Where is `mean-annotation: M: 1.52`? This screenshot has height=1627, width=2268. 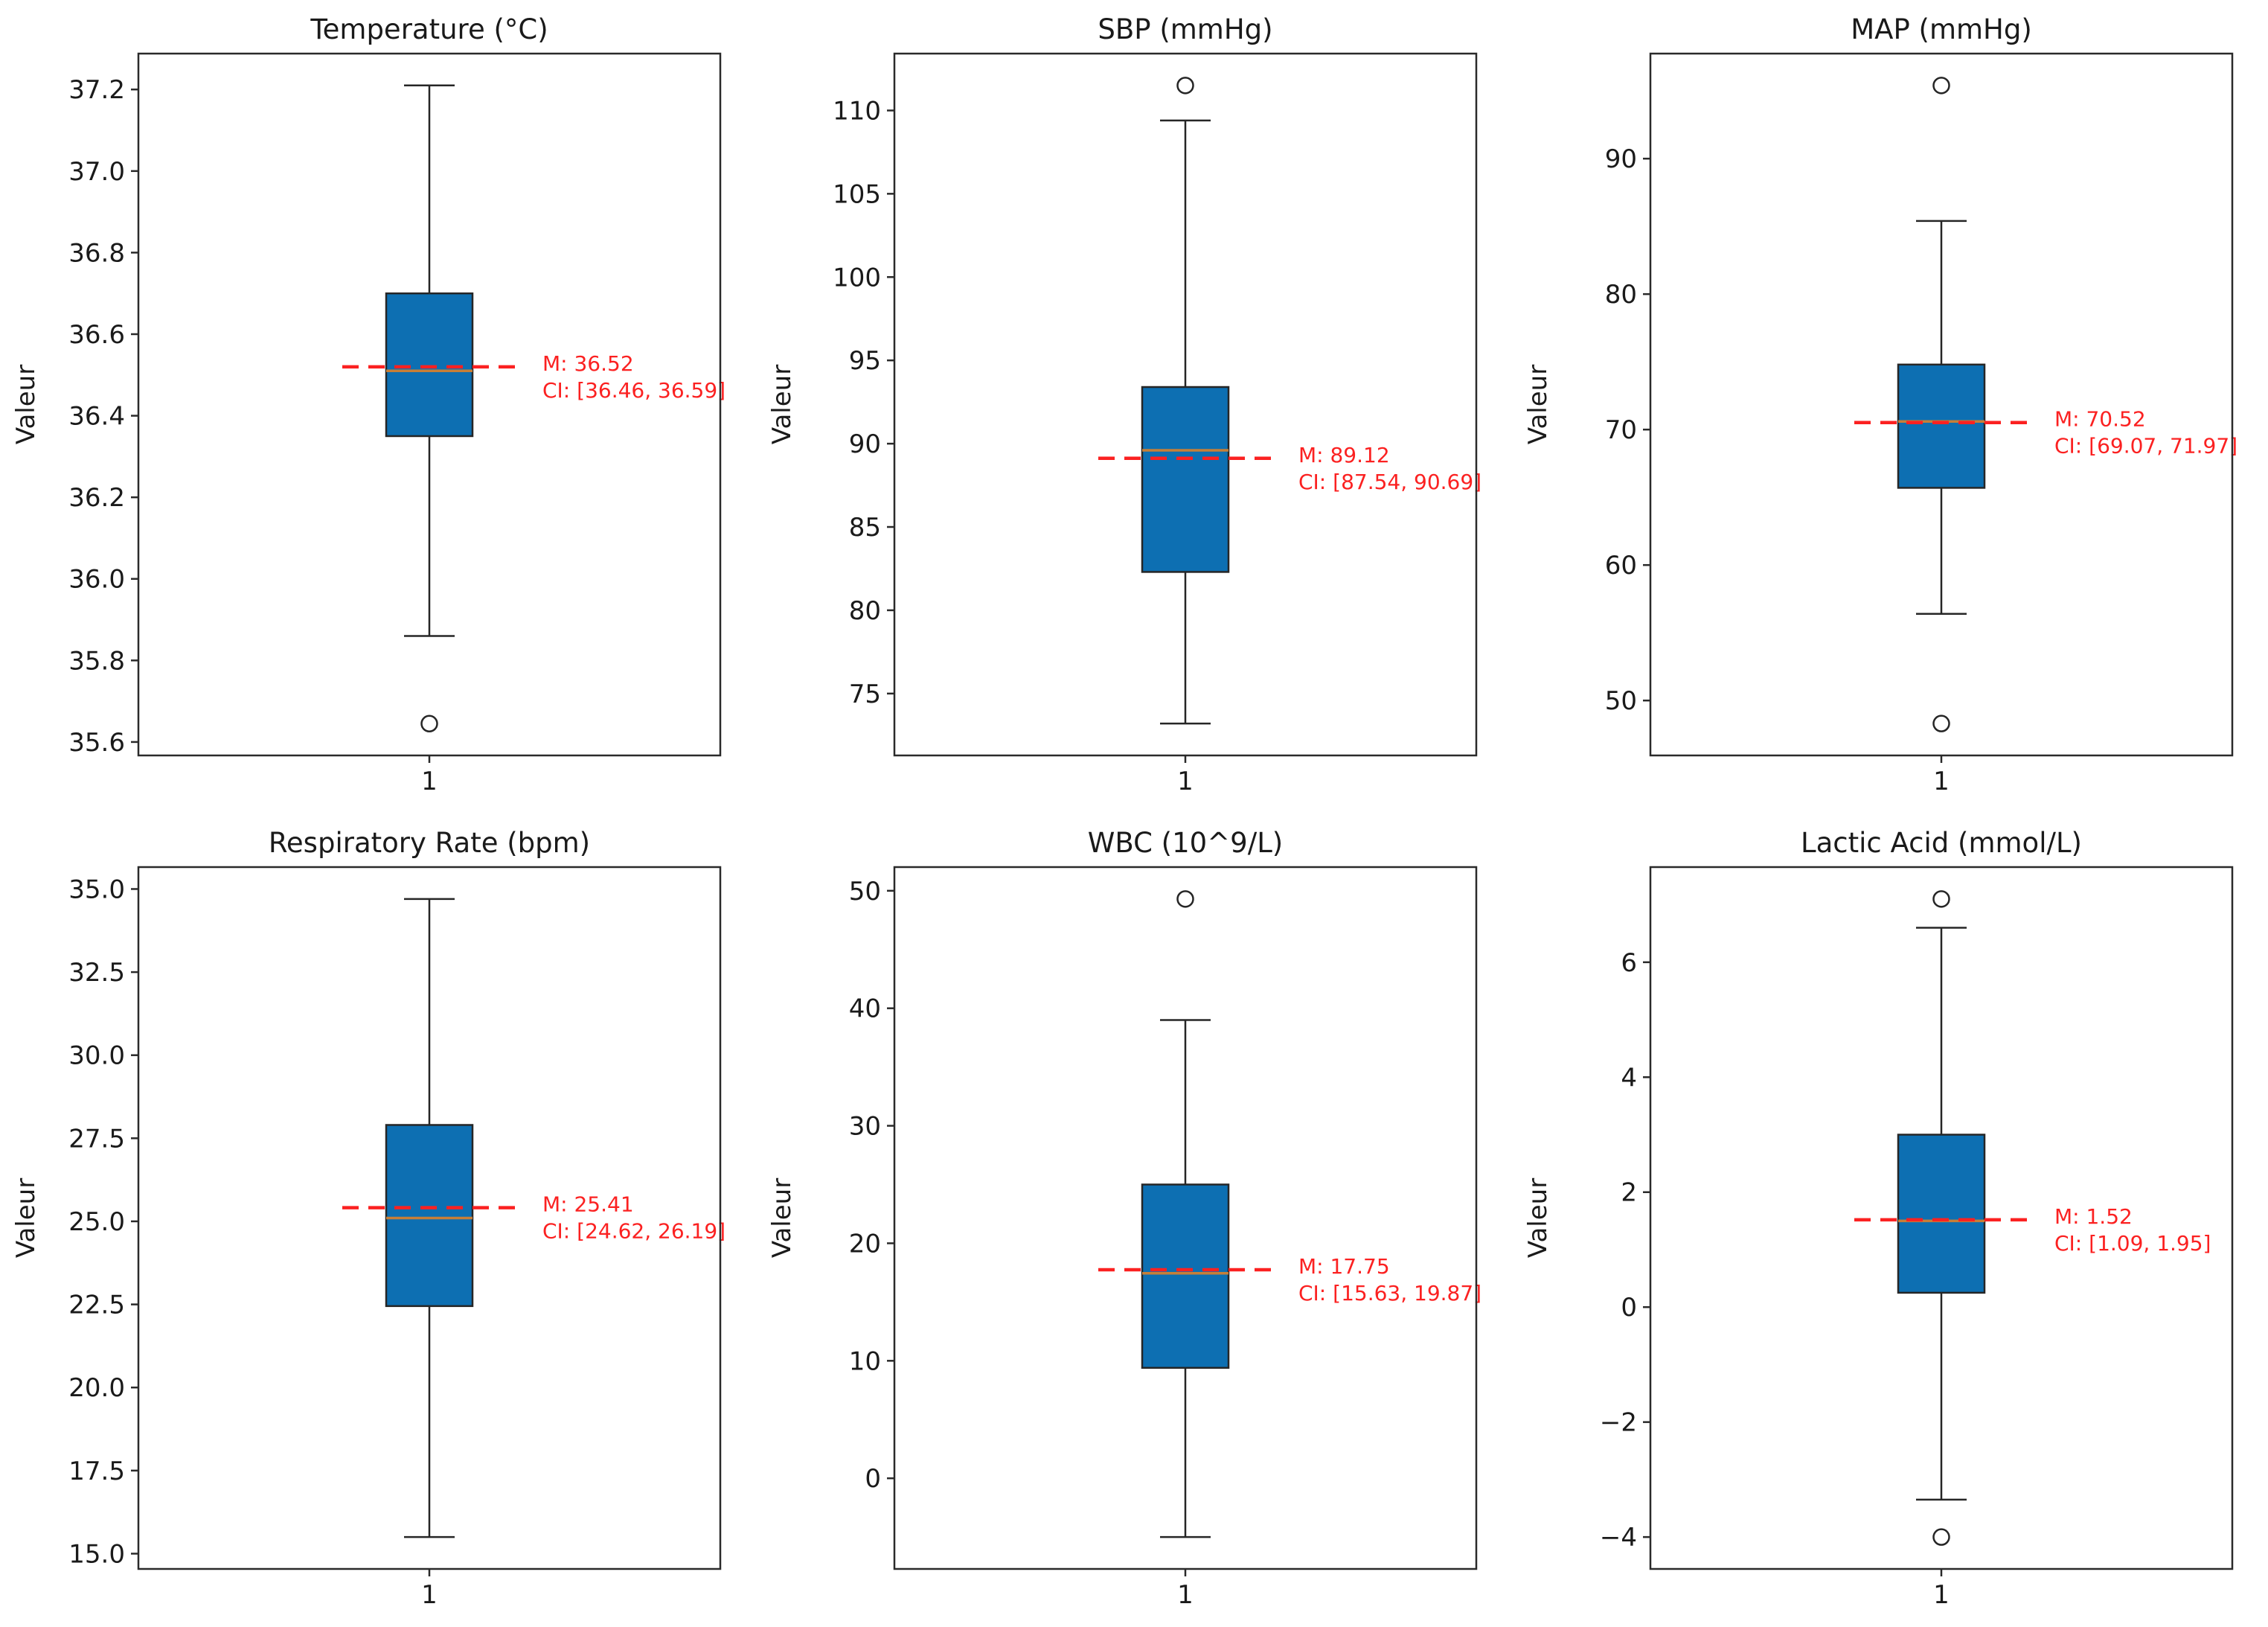 mean-annotation: M: 1.52 is located at coordinates (2093, 1216).